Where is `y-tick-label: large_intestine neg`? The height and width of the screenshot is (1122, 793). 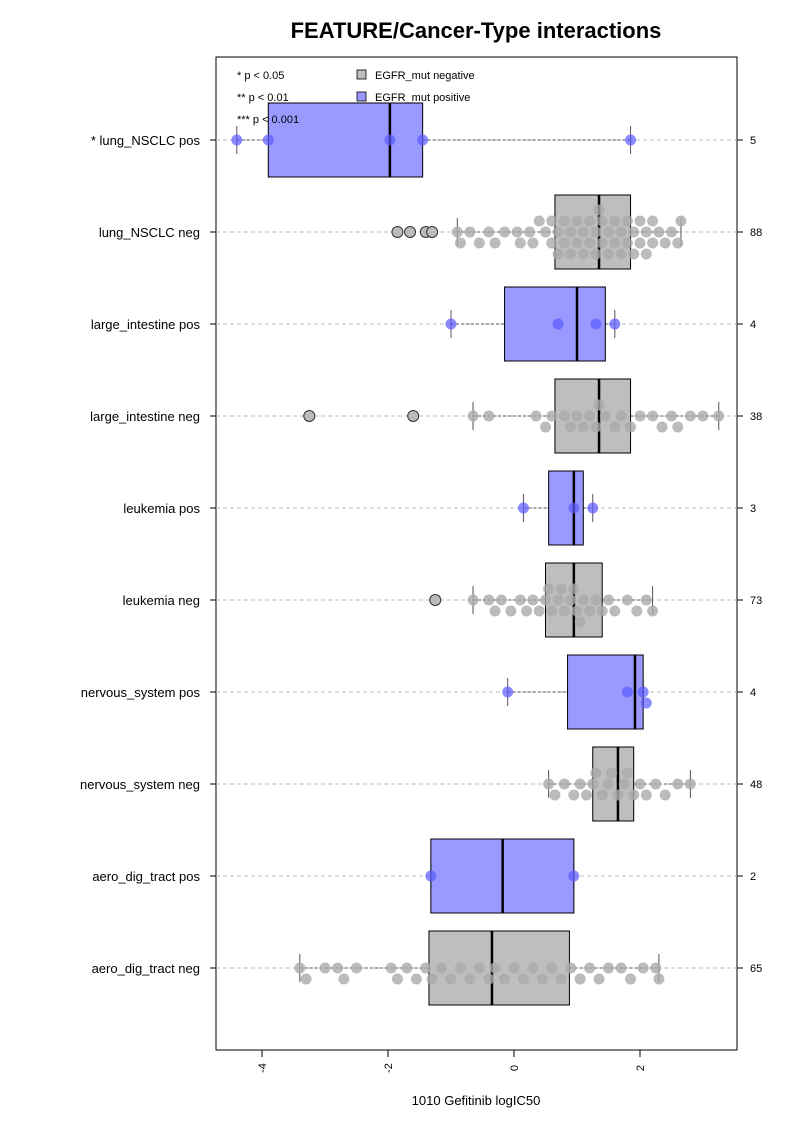
y-tick-label: large_intestine neg is located at coordinates (145, 416).